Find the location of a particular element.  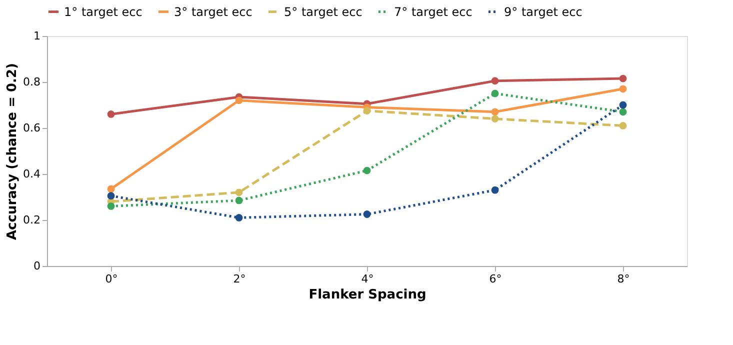

x-tick-label: 6° is located at coordinates (495, 279).